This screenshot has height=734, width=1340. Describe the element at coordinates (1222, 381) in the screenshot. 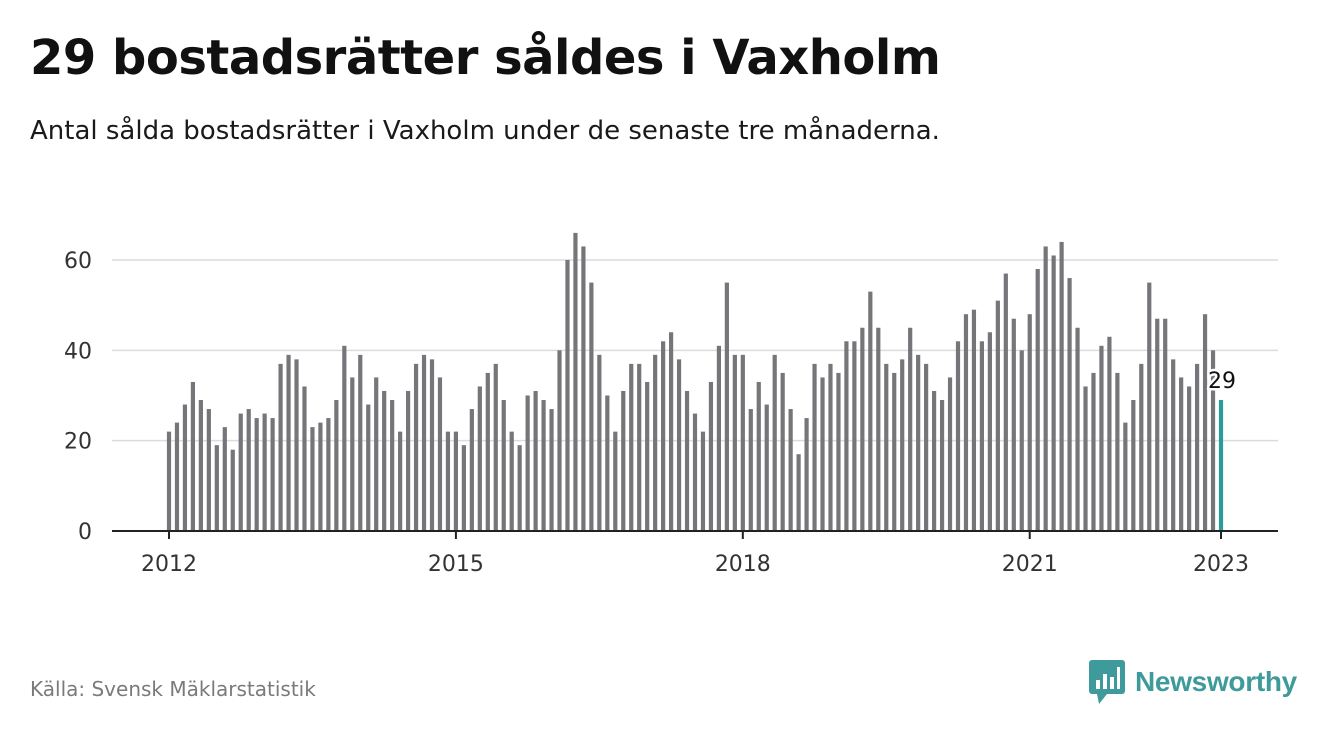

I see `highlight-value-label: 29` at that location.